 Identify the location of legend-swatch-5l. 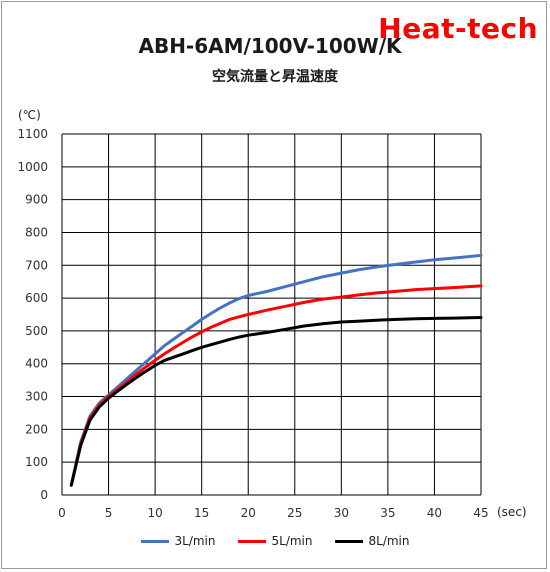
(251, 541).